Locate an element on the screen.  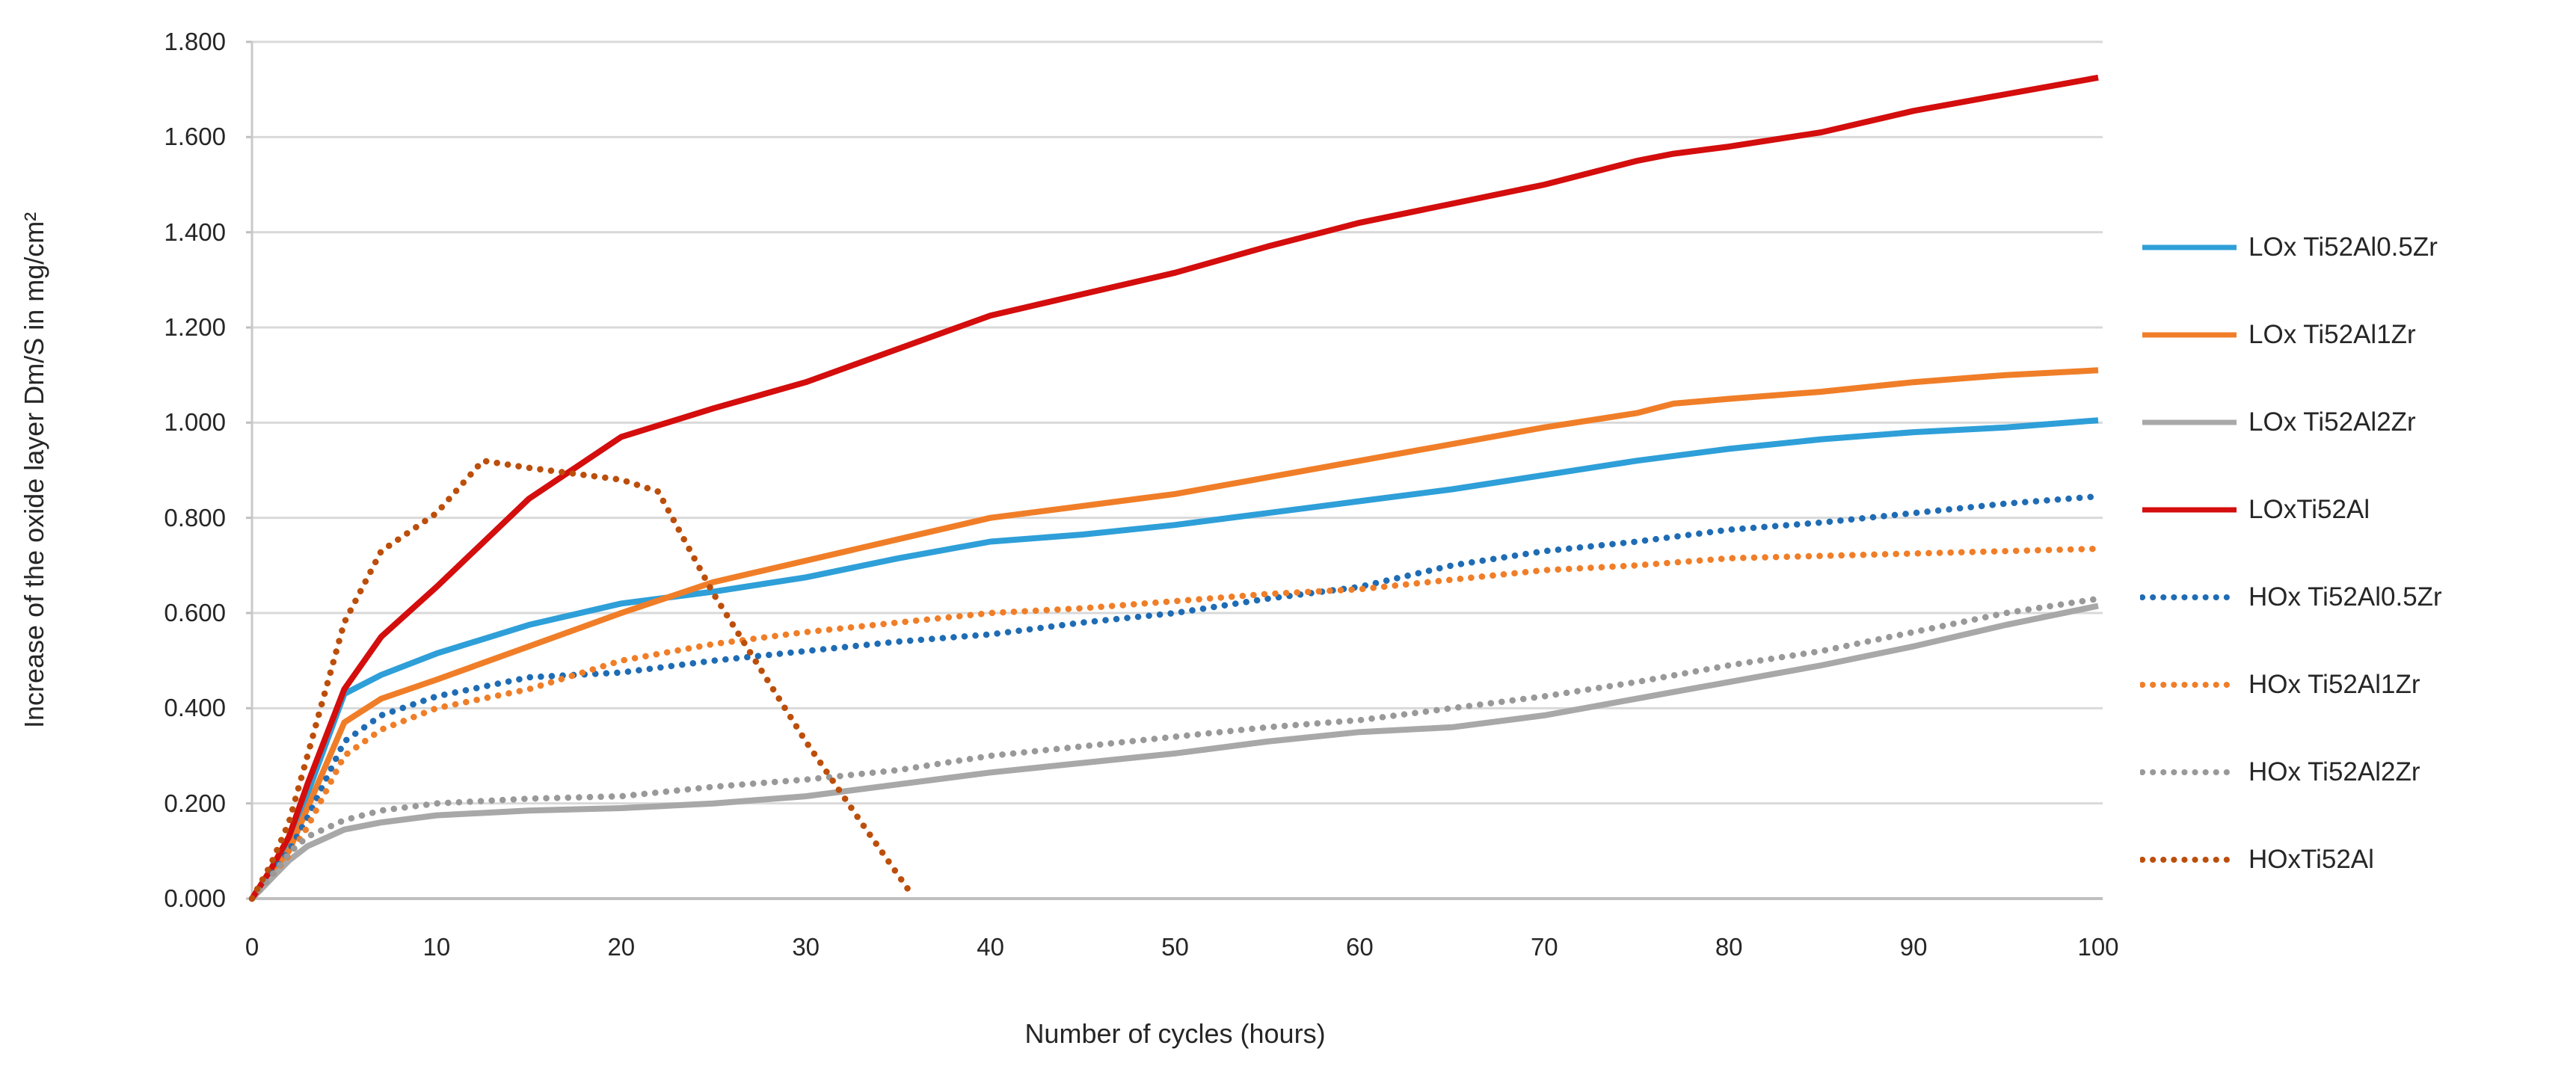
legend-label: HOxTi52Al is located at coordinates (2311, 859).